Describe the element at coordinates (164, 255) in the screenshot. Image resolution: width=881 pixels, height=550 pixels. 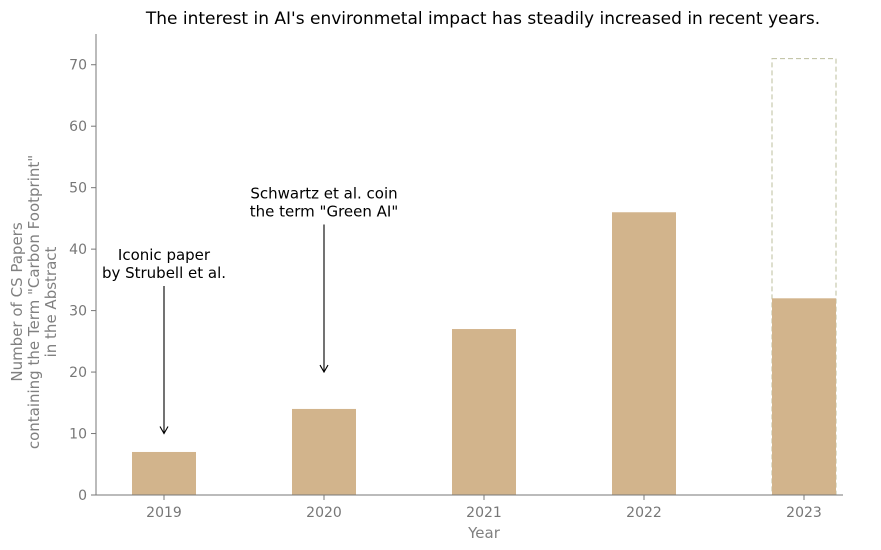
I see `annotation-line: Iconic paper` at that location.